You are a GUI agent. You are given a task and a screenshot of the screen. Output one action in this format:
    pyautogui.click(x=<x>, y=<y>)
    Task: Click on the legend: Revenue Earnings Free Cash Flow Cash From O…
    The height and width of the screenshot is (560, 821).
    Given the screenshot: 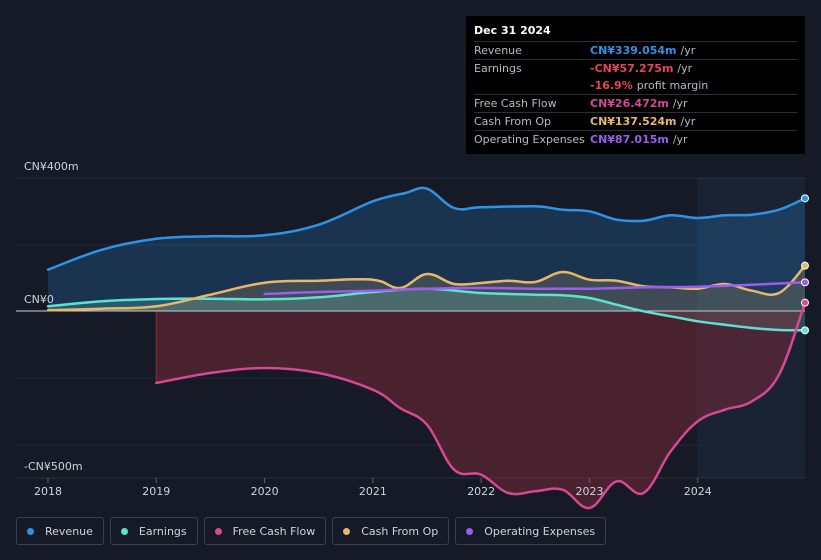 What is the action you would take?
    pyautogui.click(x=311, y=531)
    